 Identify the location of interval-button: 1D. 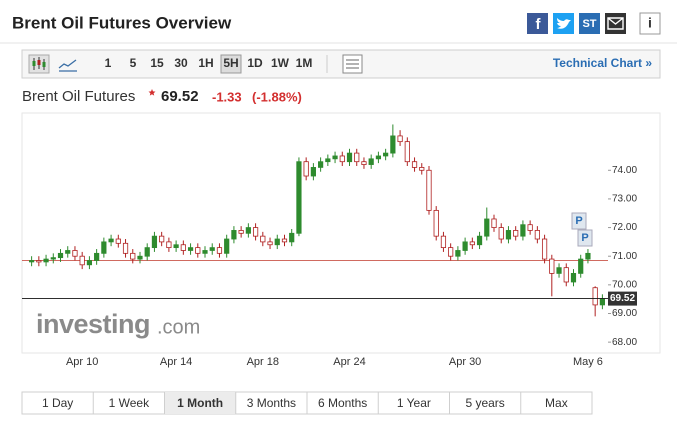
(255, 63).